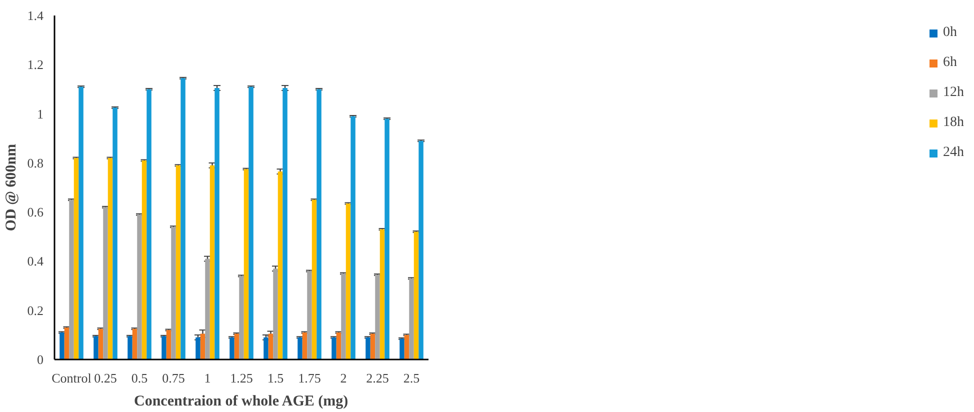  Describe the element at coordinates (953, 123) in the screenshot. I see `legend-label: 18h` at that location.